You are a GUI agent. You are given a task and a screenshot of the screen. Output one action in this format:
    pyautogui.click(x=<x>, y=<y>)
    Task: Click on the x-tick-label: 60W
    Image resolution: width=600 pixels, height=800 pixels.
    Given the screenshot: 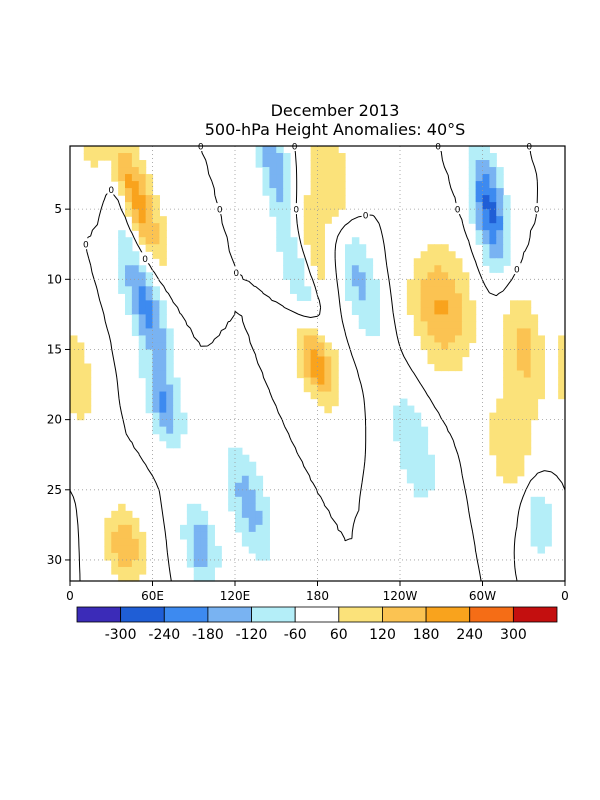 What is the action you would take?
    pyautogui.click(x=482, y=596)
    